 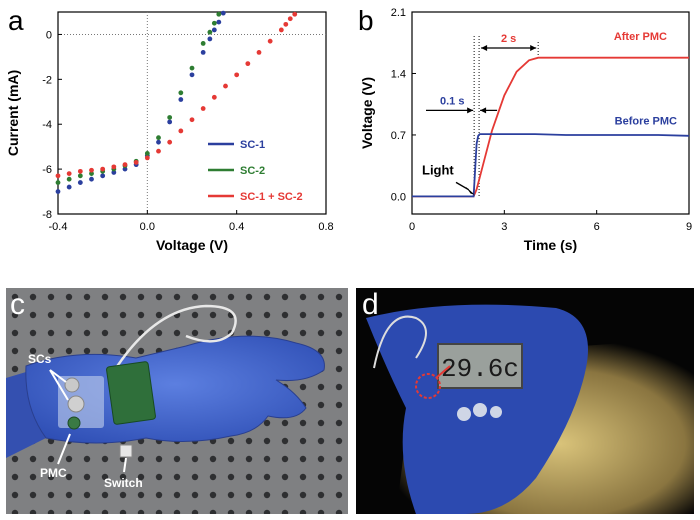 What do you see at coordinates (438, 169) in the screenshot?
I see `chart-b-light-label: Light` at bounding box center [438, 169].